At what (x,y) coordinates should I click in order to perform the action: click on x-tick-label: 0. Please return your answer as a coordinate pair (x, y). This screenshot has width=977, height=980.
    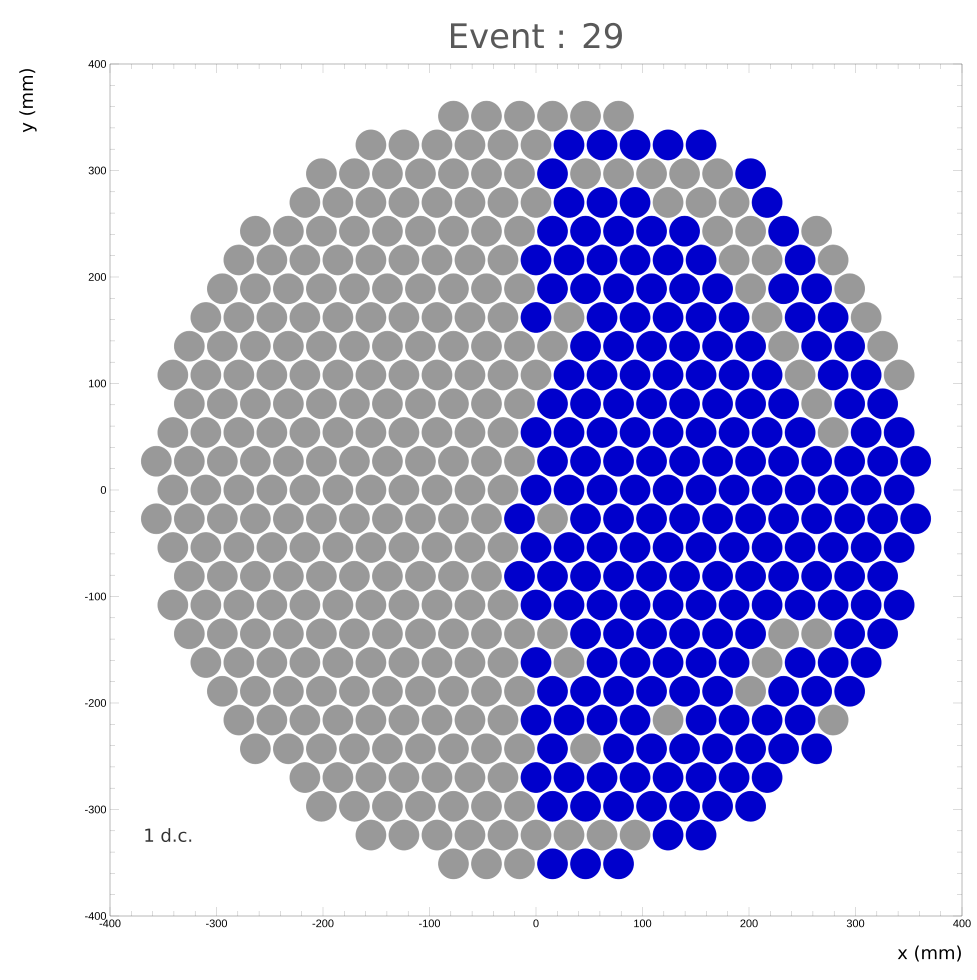
    Looking at the image, I should click on (536, 924).